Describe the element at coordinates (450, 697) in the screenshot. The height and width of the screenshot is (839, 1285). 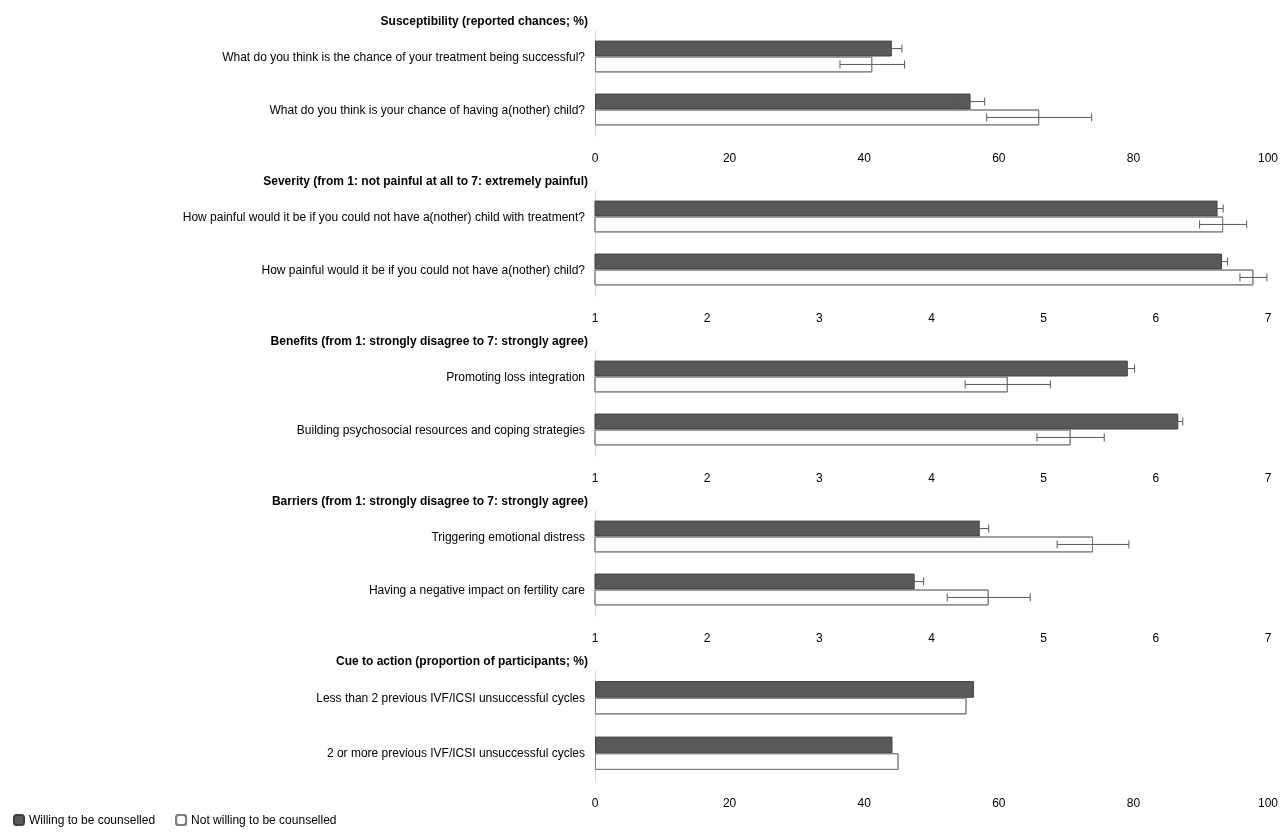
I see `y-tick-label: Less than 2 previous IVF/ICSI unsuccessful cycles` at that location.